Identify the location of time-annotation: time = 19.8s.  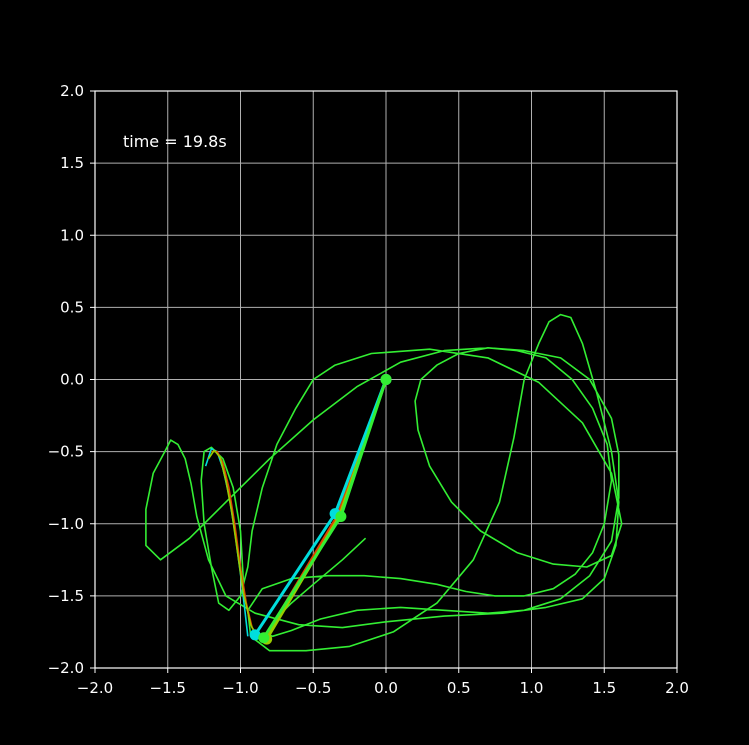
(175, 141).